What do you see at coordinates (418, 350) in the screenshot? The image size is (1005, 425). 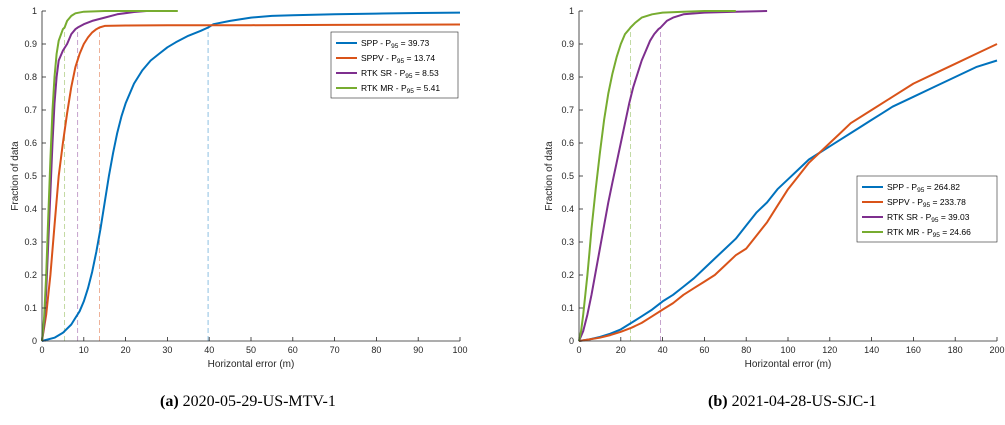 I see `x-tick-label: 90` at bounding box center [418, 350].